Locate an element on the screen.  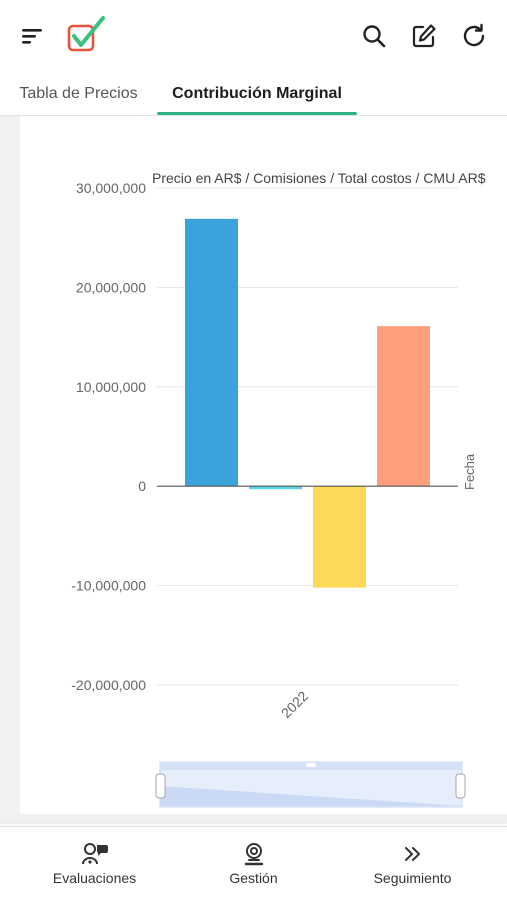
zoom-handle-right is located at coordinates (460, 786).